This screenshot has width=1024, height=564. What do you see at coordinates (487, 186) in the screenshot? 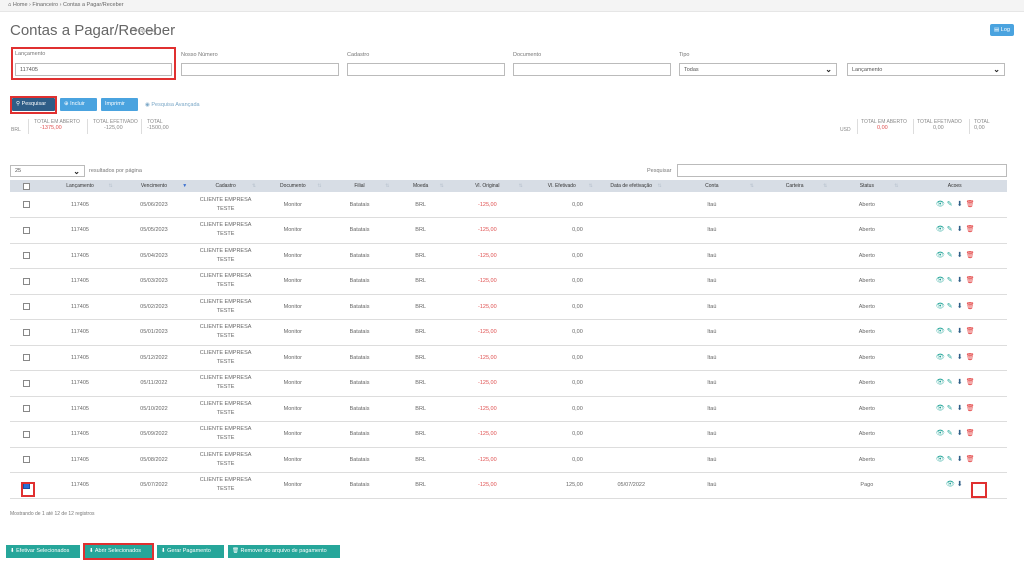
I see `column-header: Vl. Original ⇅` at bounding box center [487, 186].